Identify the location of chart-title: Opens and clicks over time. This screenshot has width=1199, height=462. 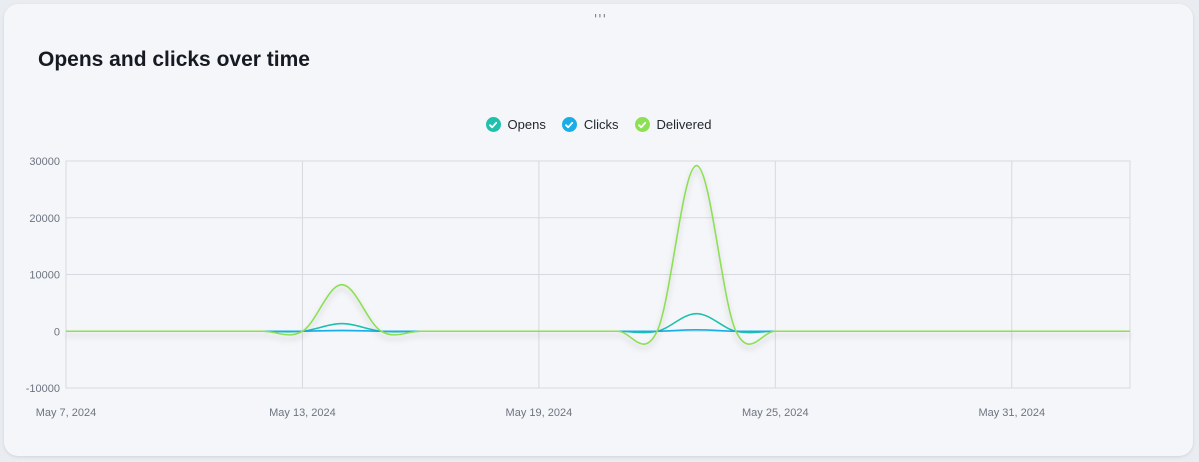
(174, 59).